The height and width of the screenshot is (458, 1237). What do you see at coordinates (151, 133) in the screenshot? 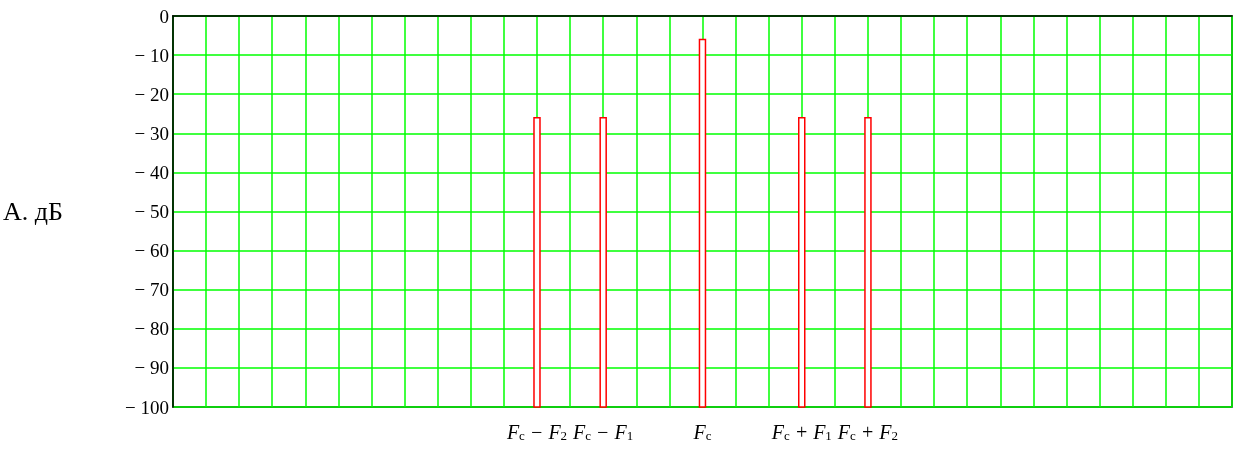
I see `y-tick-label: − 30` at bounding box center [151, 133].